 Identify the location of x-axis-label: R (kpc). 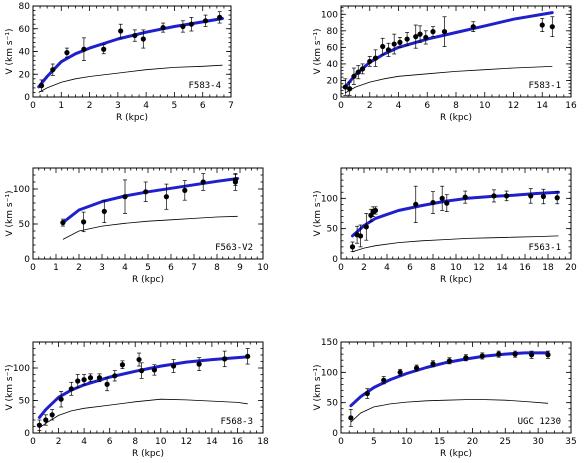
(148, 280).